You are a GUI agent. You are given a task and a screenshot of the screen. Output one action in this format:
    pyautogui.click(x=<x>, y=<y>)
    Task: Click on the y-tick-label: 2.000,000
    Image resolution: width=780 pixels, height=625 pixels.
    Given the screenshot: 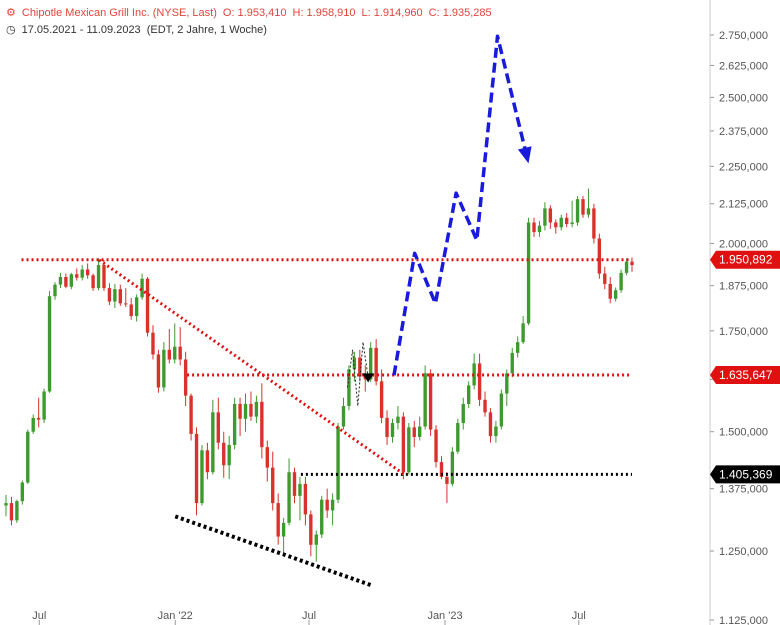 What is the action you would take?
    pyautogui.click(x=743, y=244)
    